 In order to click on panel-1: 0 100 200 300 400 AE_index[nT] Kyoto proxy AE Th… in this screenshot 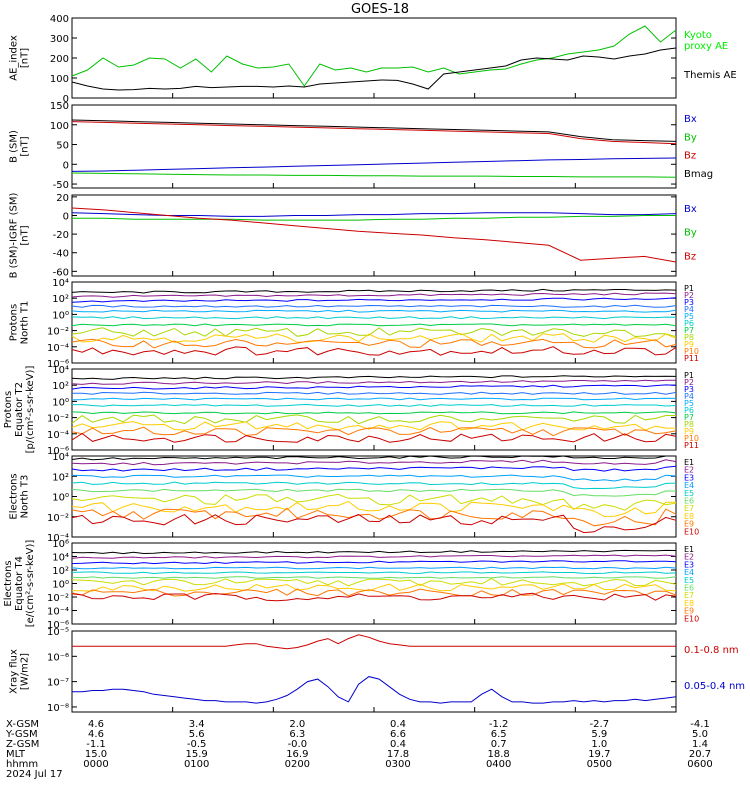, I will do `click(373, 59)`.